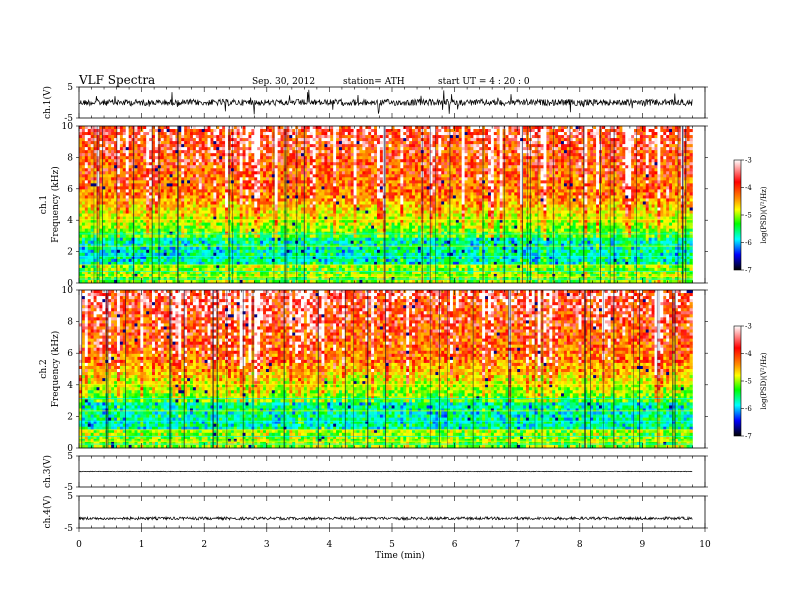 Image resolution: width=792 pixels, height=612 pixels. Describe the element at coordinates (484, 82) in the screenshot. I see `start-time-label: start UT = 4 : 20 : 0` at that location.